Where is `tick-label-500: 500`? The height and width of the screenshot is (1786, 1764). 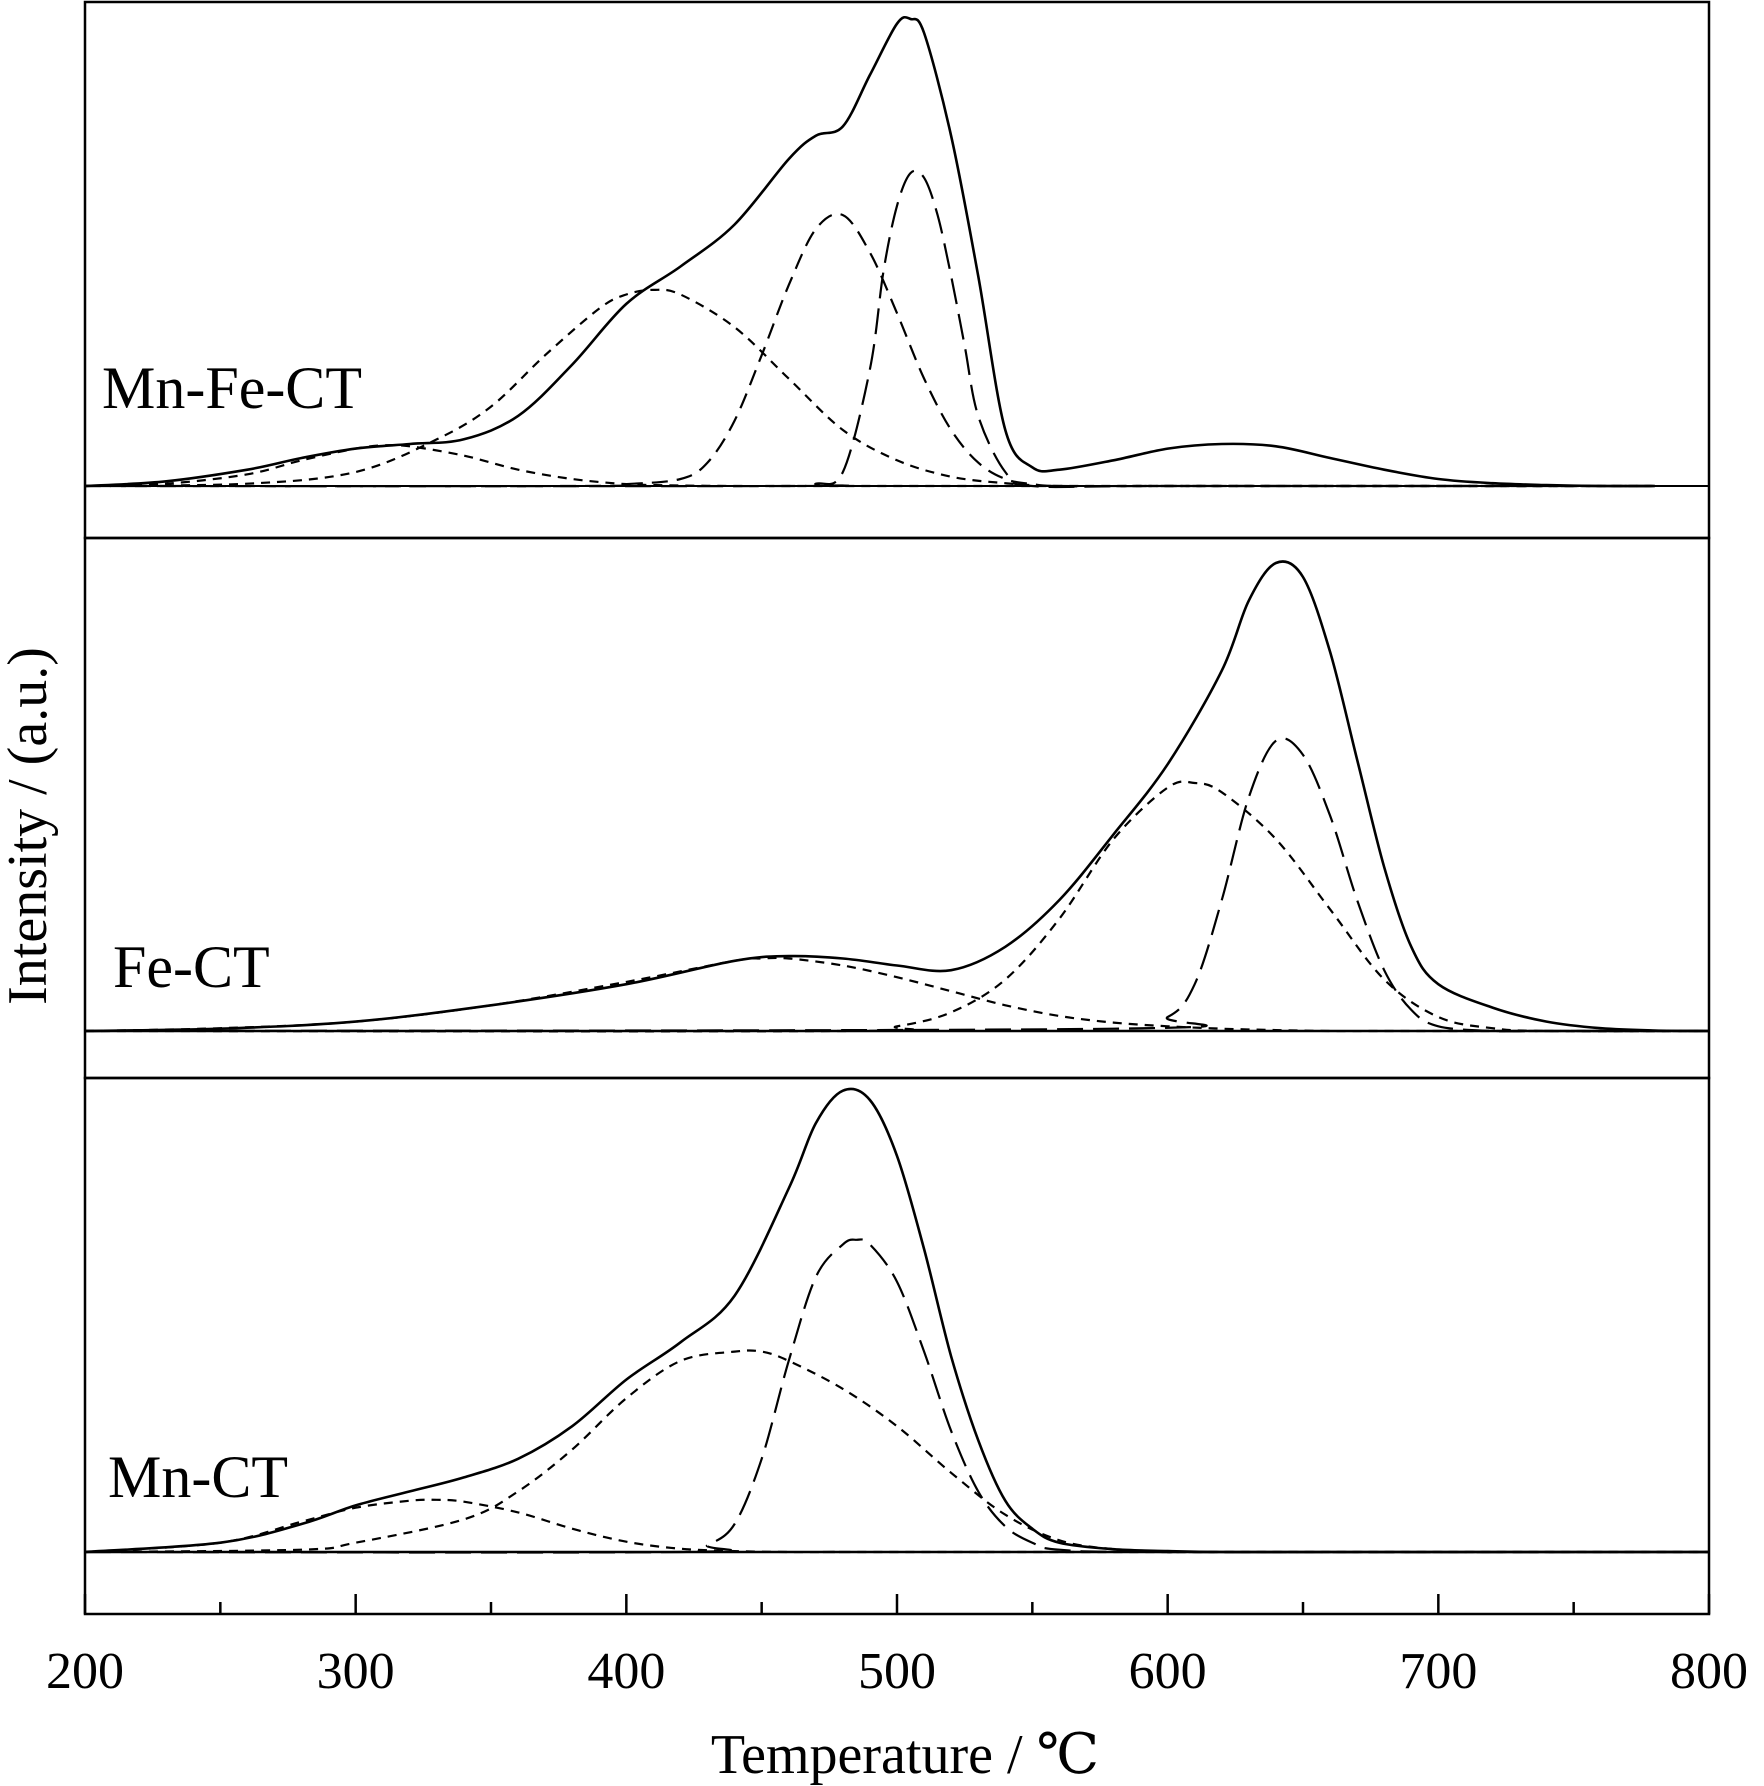
tick-label-500: 500 is located at coordinates (897, 1671).